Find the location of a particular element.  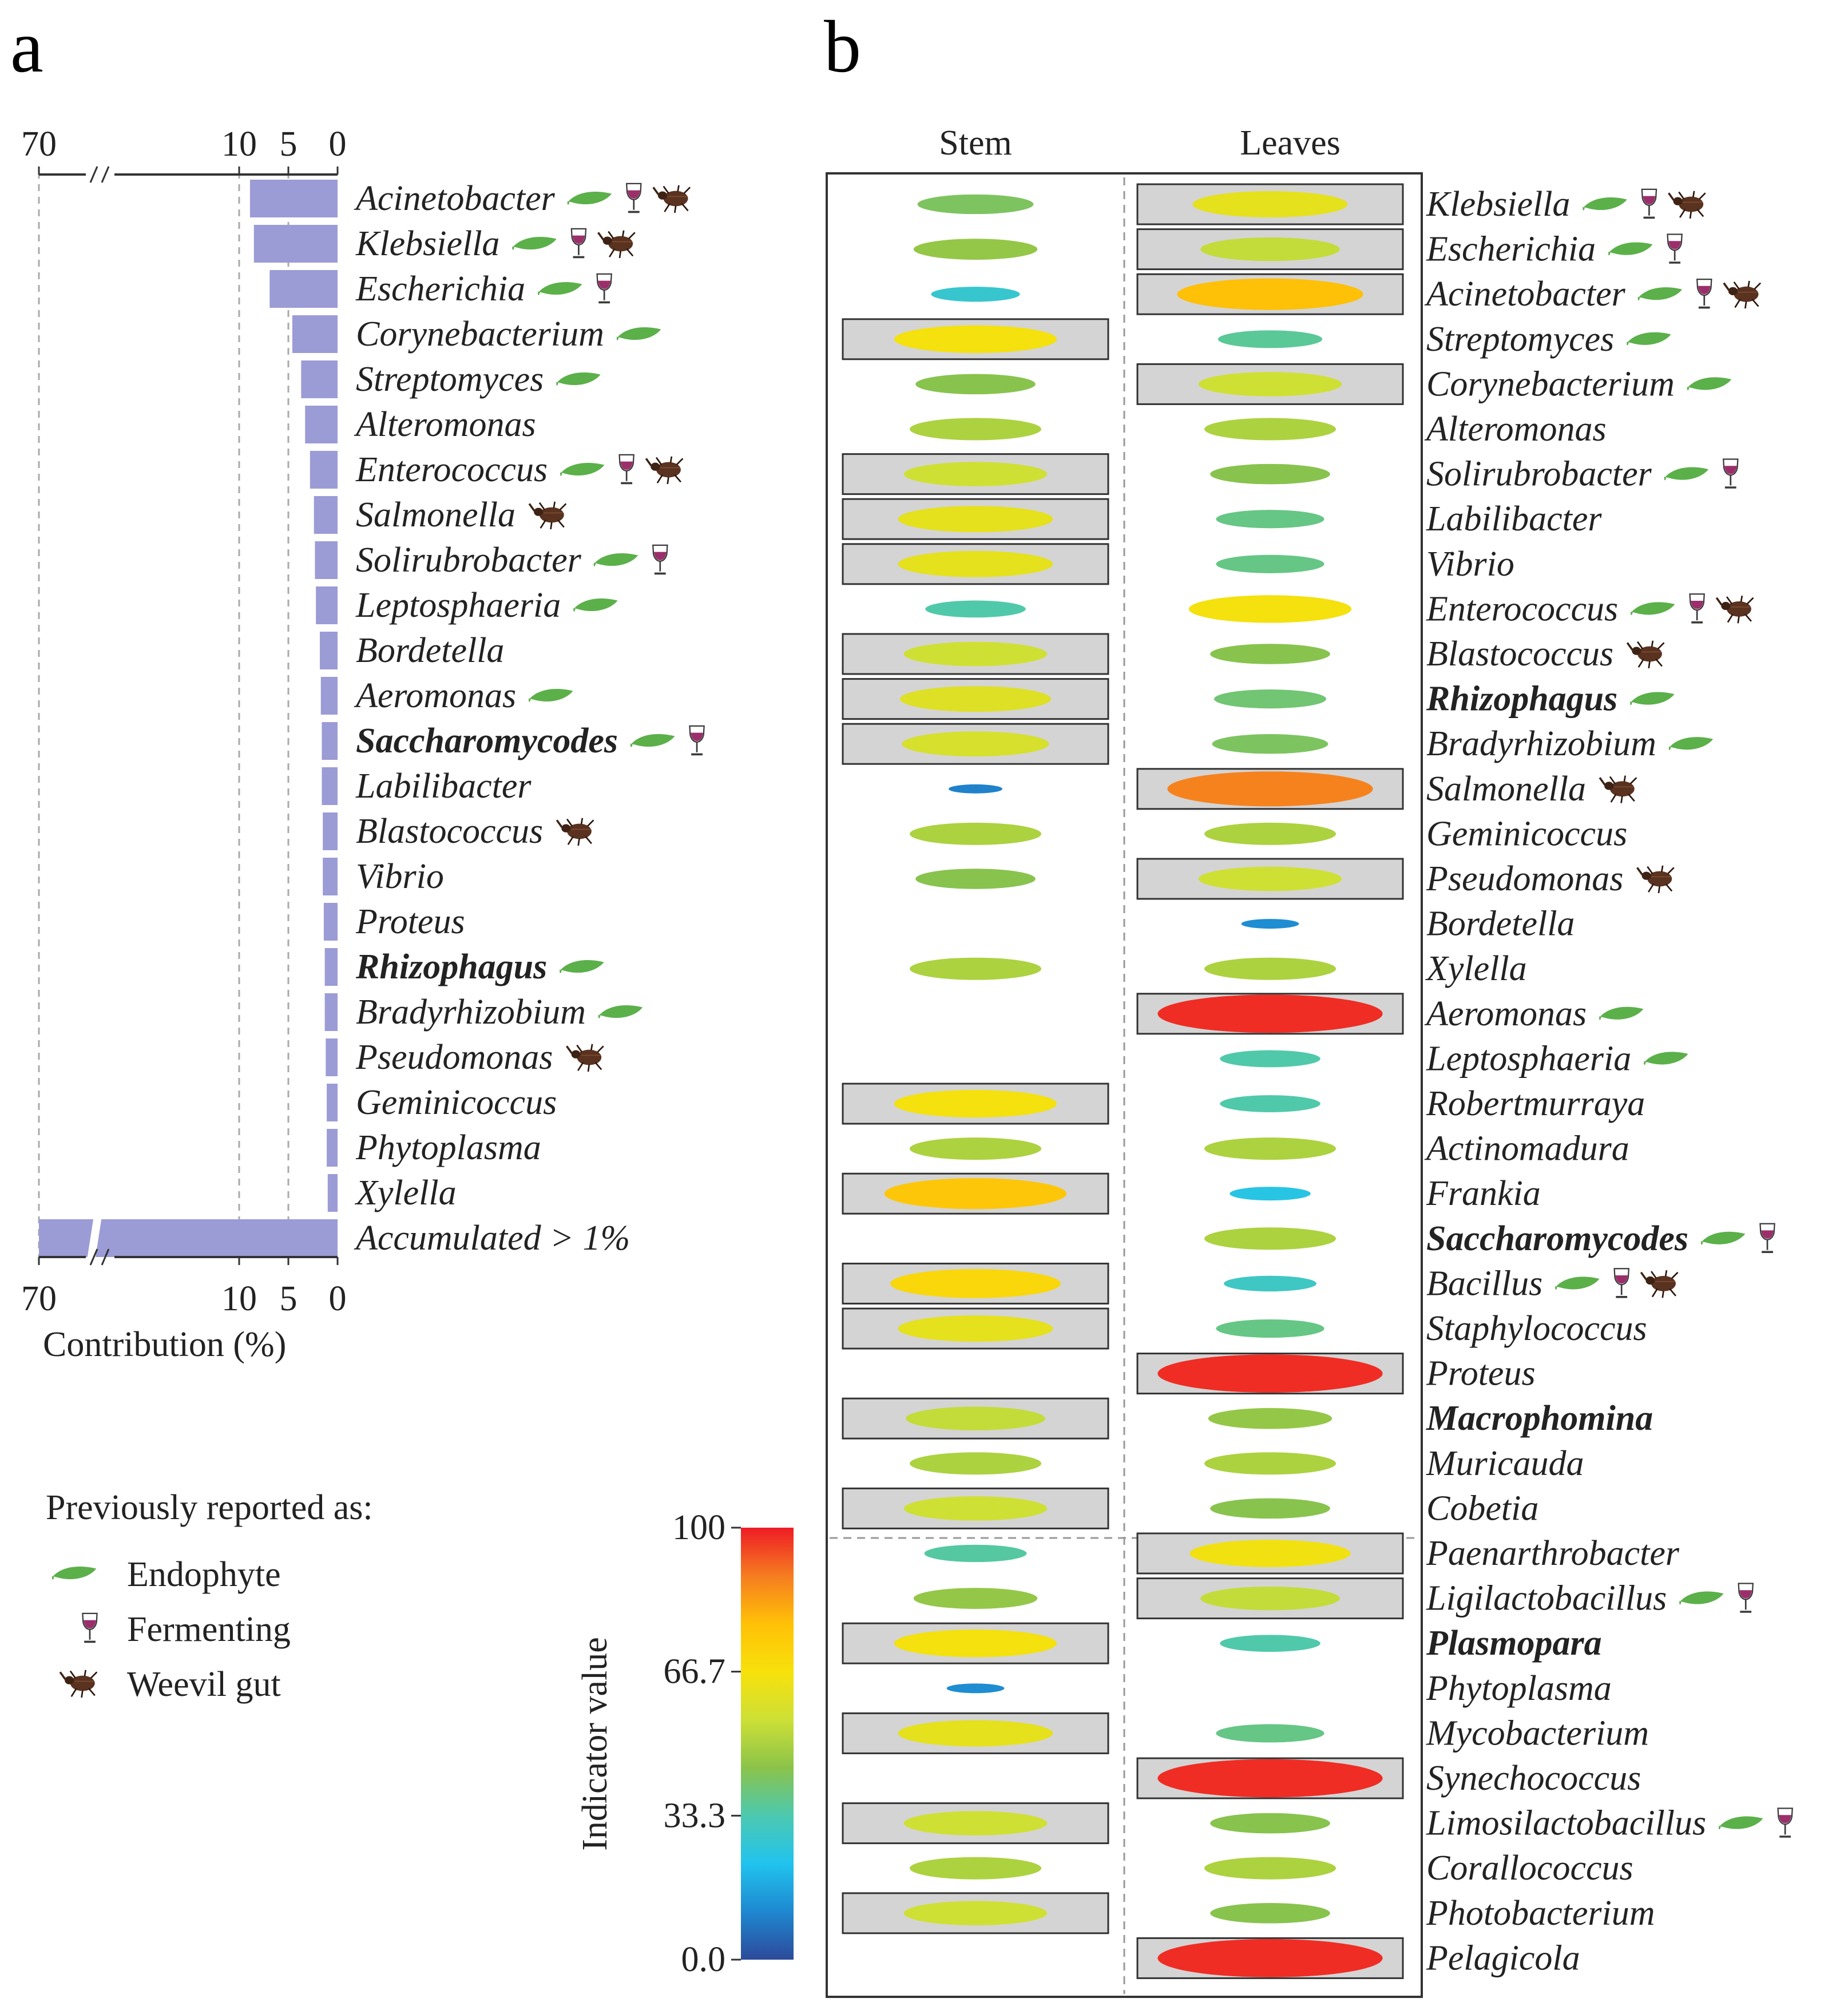

bar-label: Escherichia is located at coordinates (440, 288).